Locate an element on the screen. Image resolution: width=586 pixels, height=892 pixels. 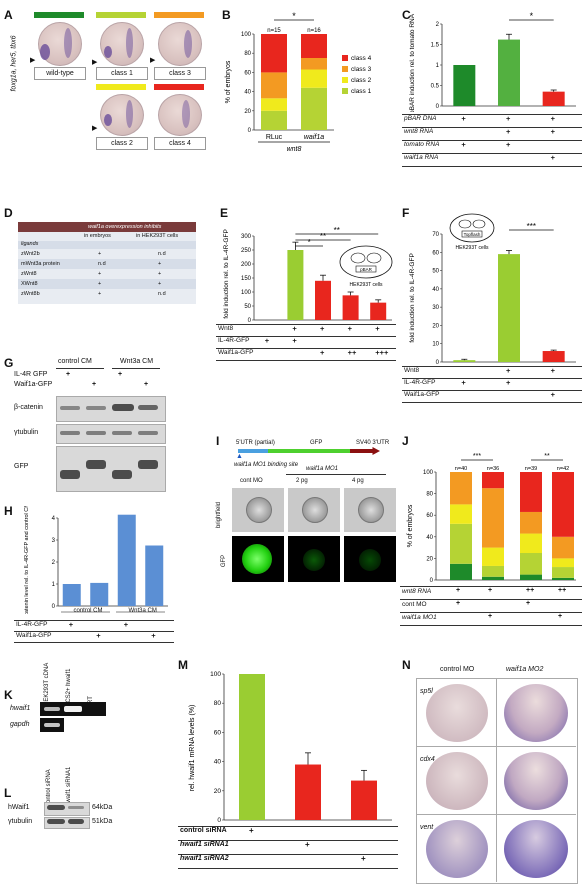
table-row-label: wnt8 RNA is located at coordinates (419, 131).